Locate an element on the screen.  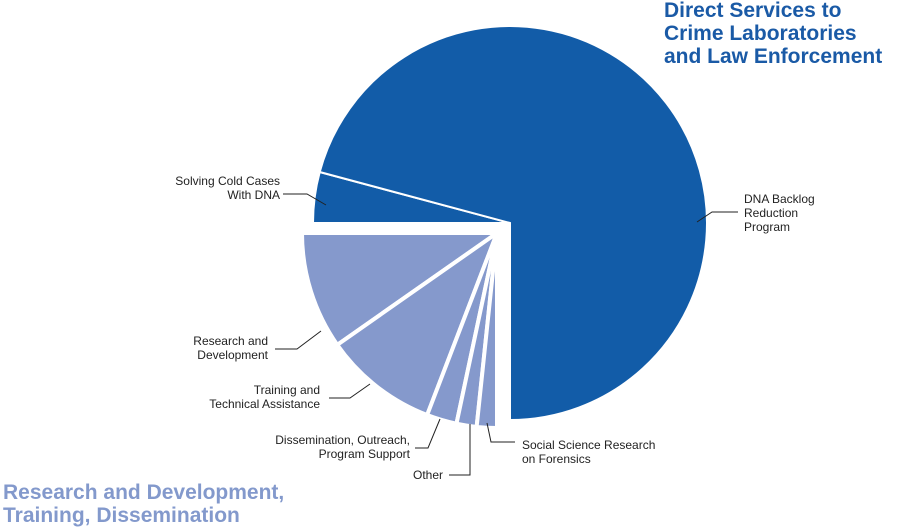
label-line: Development is located at coordinates (232, 355).